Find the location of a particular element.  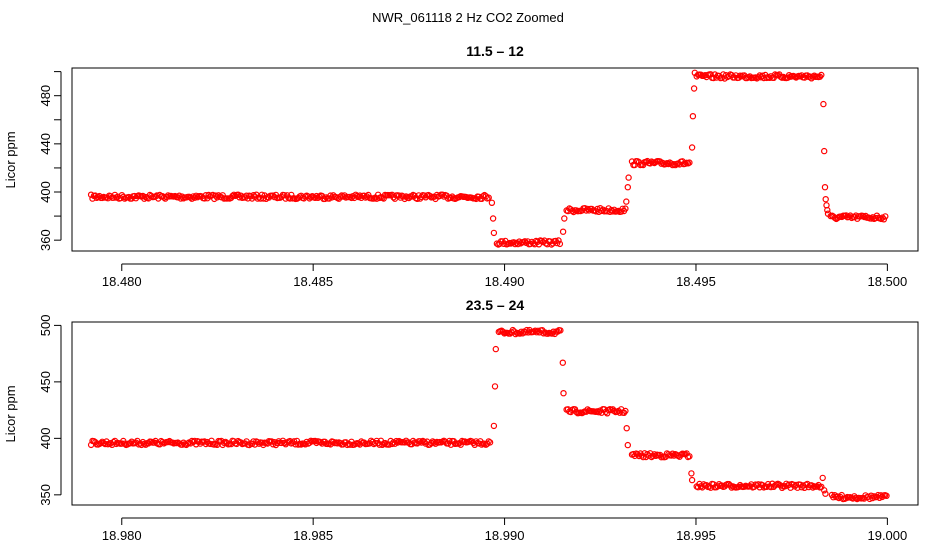

x-tick-label-top: 18.495 is located at coordinates (696, 281).